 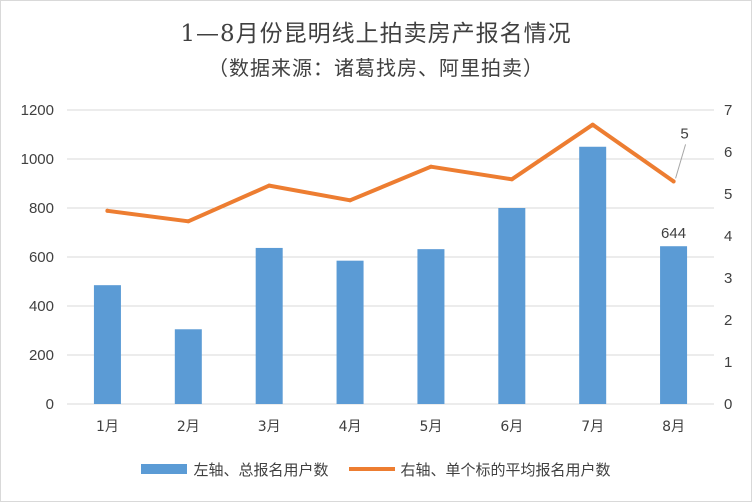 I want to click on x-tick-label: 8月, so click(x=673, y=427).